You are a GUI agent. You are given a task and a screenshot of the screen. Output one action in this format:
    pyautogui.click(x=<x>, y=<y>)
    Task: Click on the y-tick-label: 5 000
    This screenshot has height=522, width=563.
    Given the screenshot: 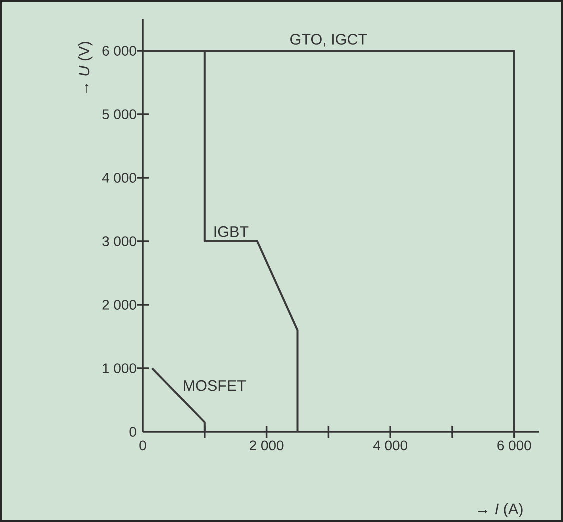 What is the action you would take?
    pyautogui.click(x=119, y=115)
    